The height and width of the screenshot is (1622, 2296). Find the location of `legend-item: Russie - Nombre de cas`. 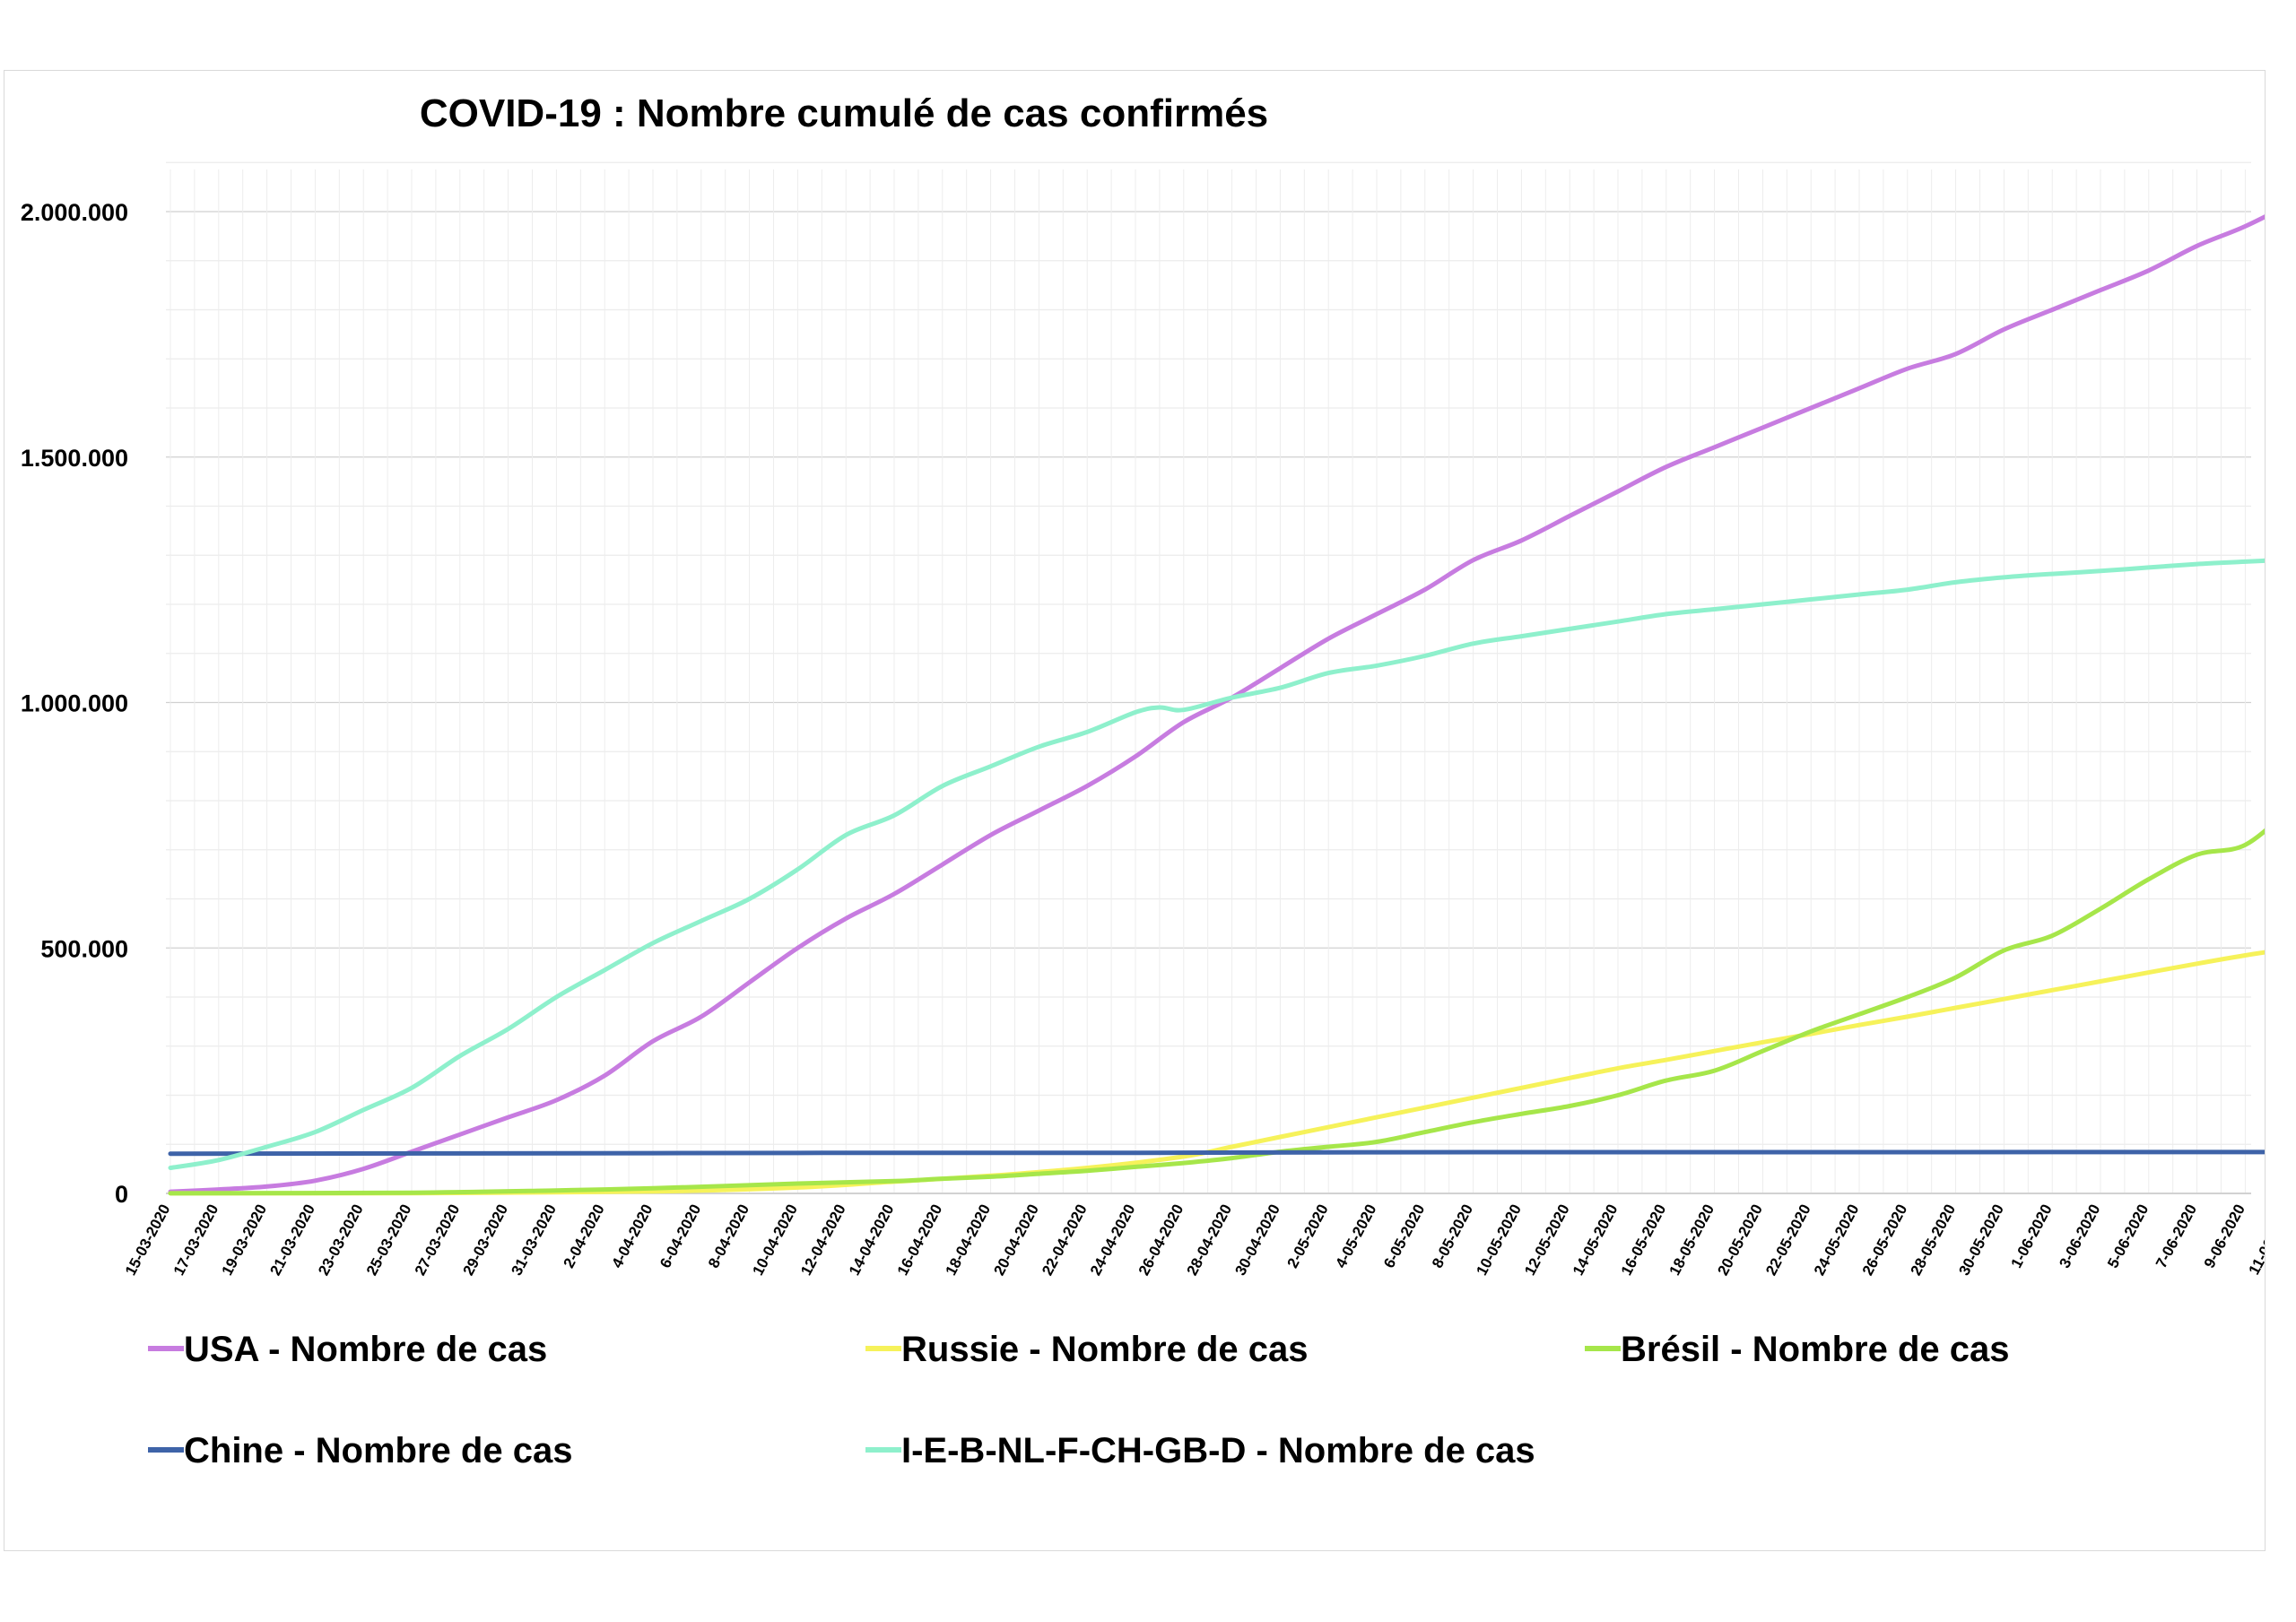

legend-item: Russie - Nombre de cas is located at coordinates (1087, 1349).